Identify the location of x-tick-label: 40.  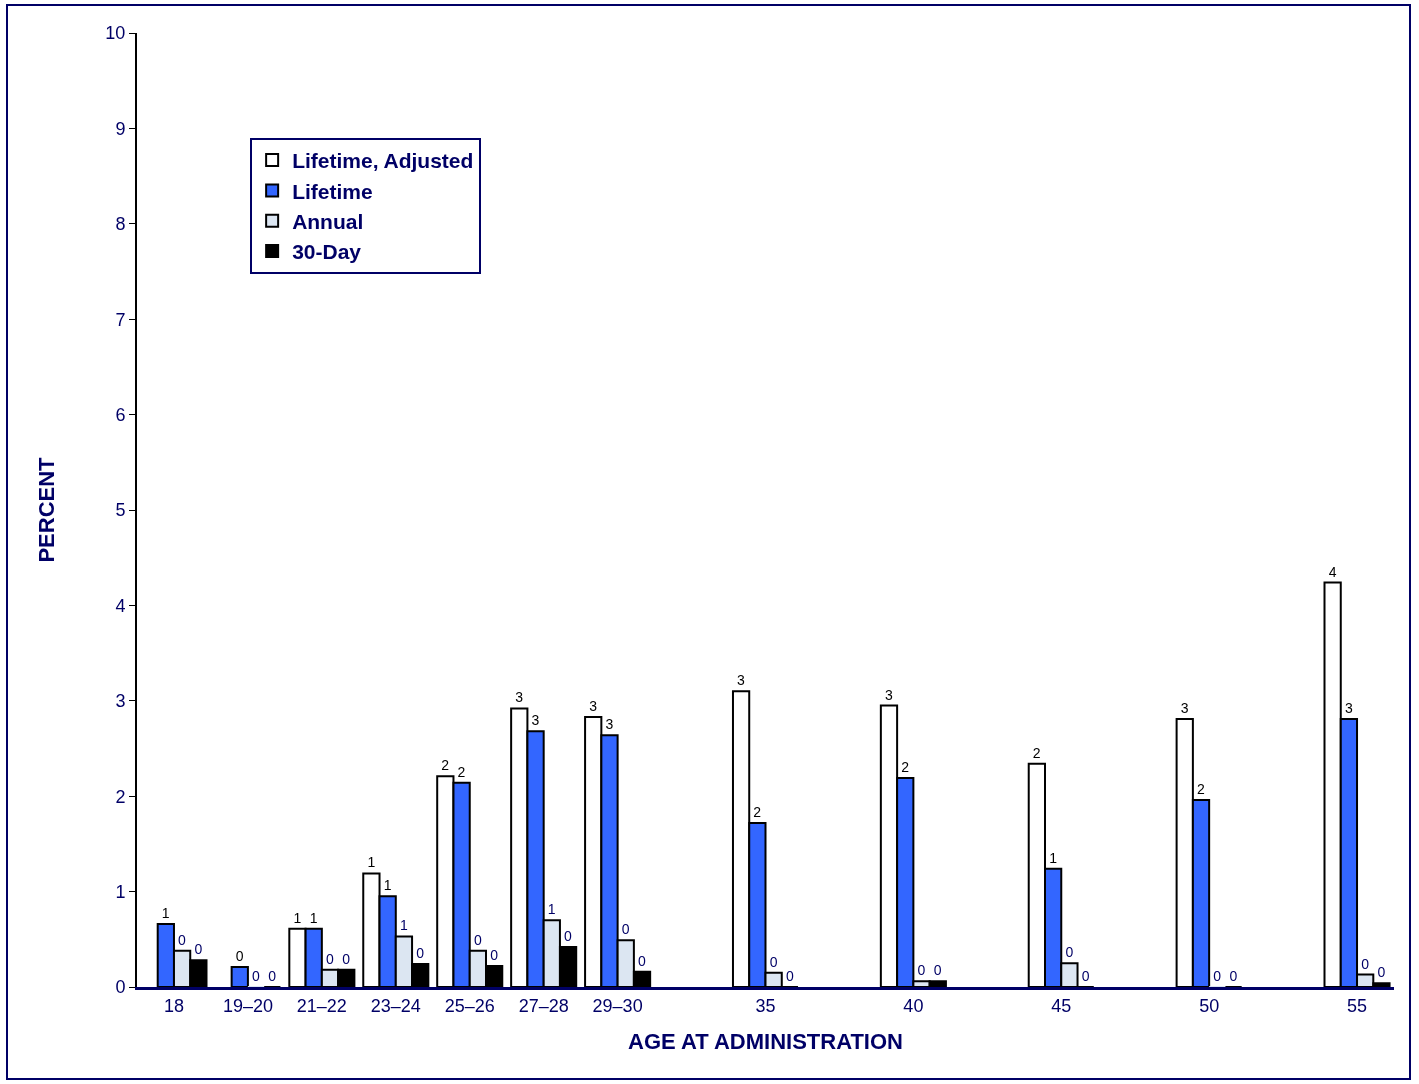
(913, 1005).